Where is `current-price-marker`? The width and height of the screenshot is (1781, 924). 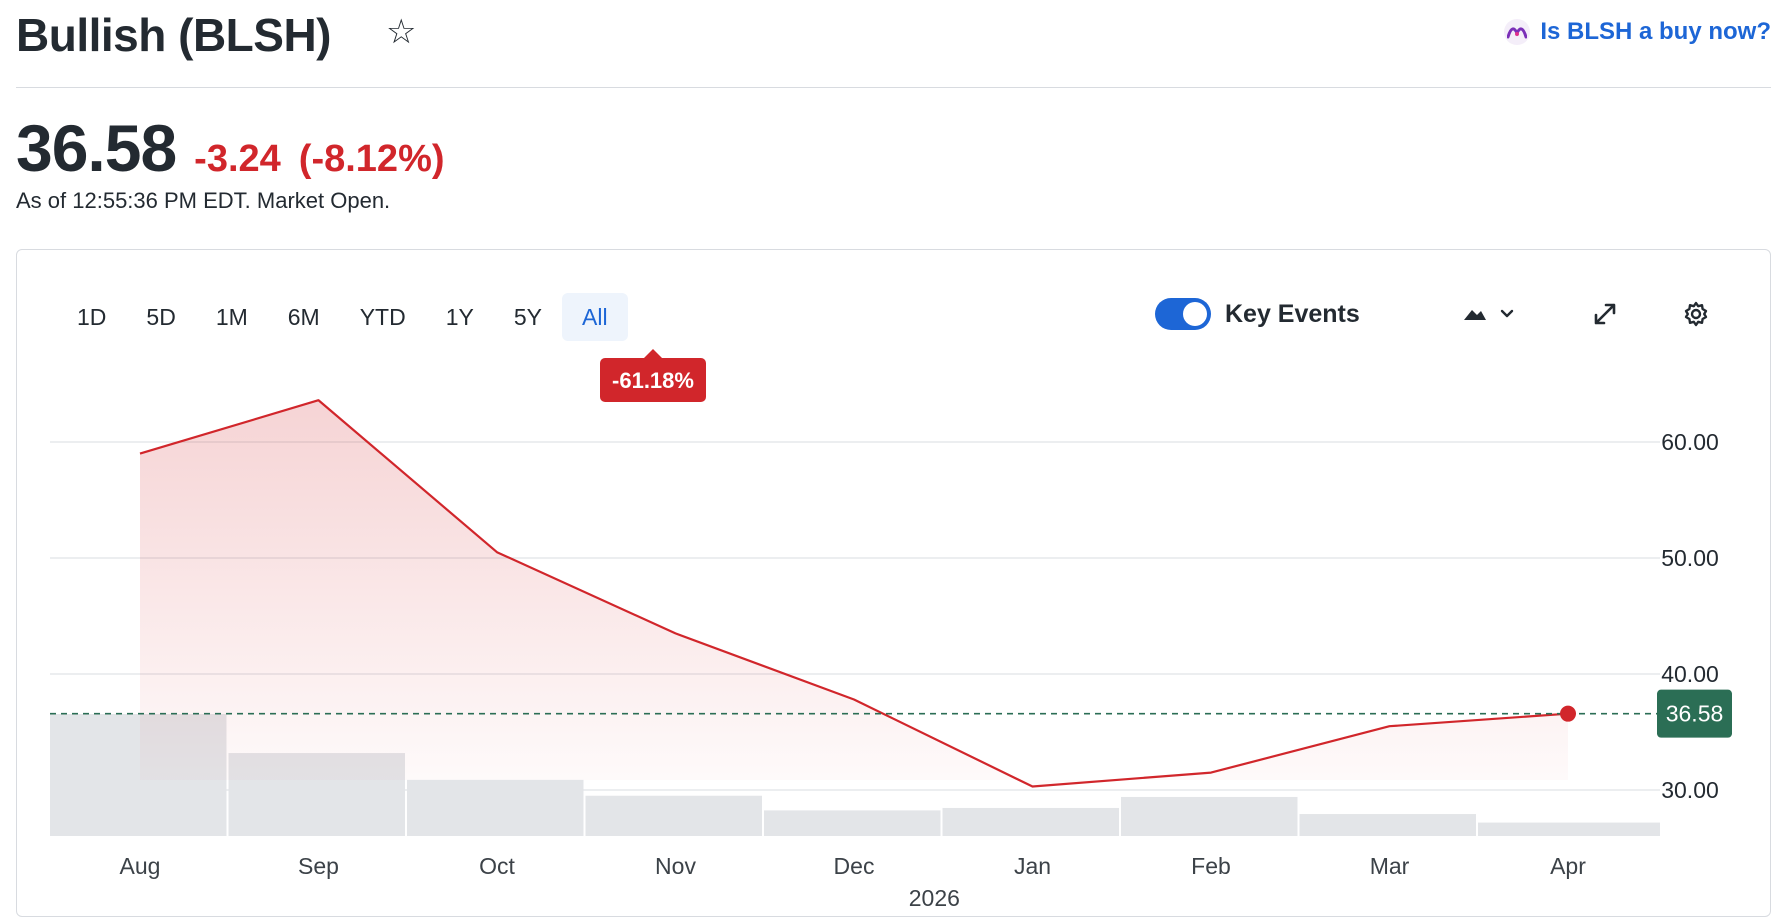
current-price-marker is located at coordinates (1568, 713).